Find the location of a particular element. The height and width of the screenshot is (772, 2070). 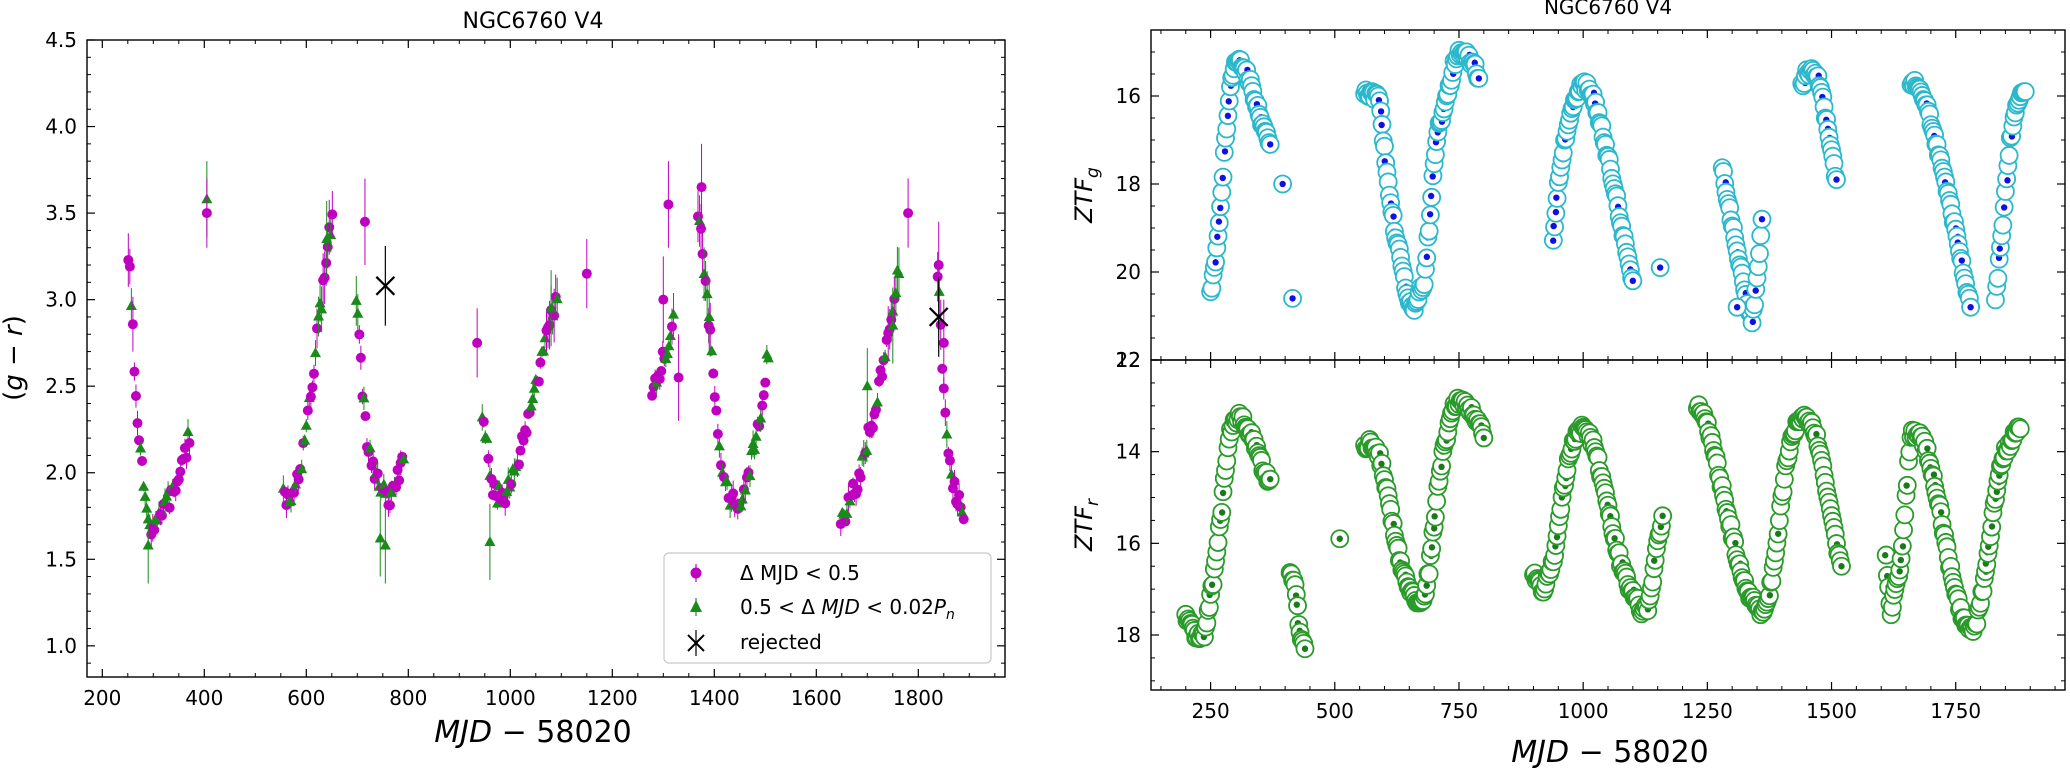

right-chart-title: NGC6760 V4 is located at coordinates (1608, 9).